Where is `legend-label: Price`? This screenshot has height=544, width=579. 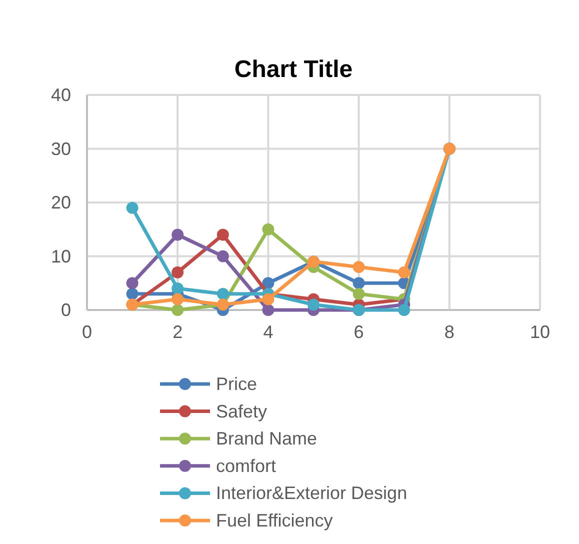
legend-label: Price is located at coordinates (237, 384).